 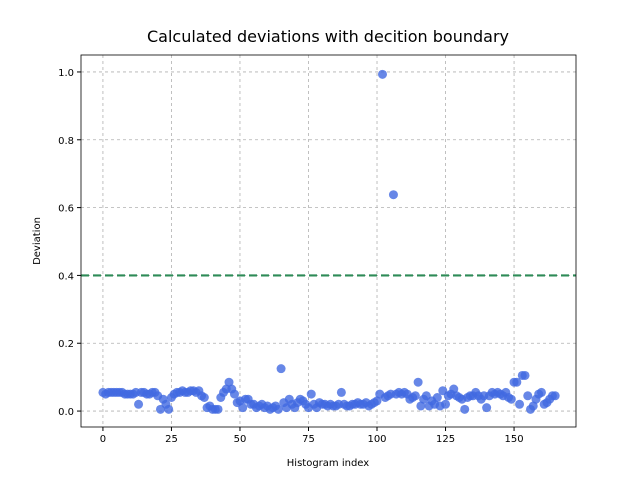 I want to click on x-tick-label: 75, so click(x=308, y=439).